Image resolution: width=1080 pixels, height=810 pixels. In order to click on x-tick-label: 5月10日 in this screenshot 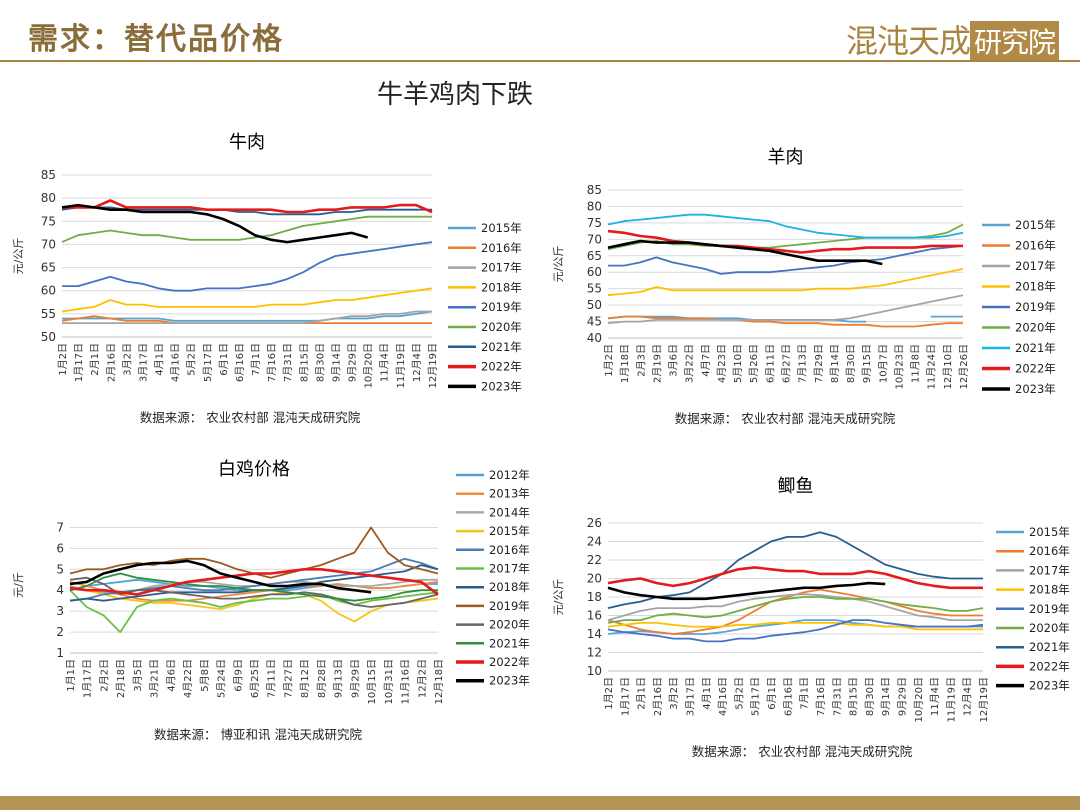, I will do `click(738, 363)`.